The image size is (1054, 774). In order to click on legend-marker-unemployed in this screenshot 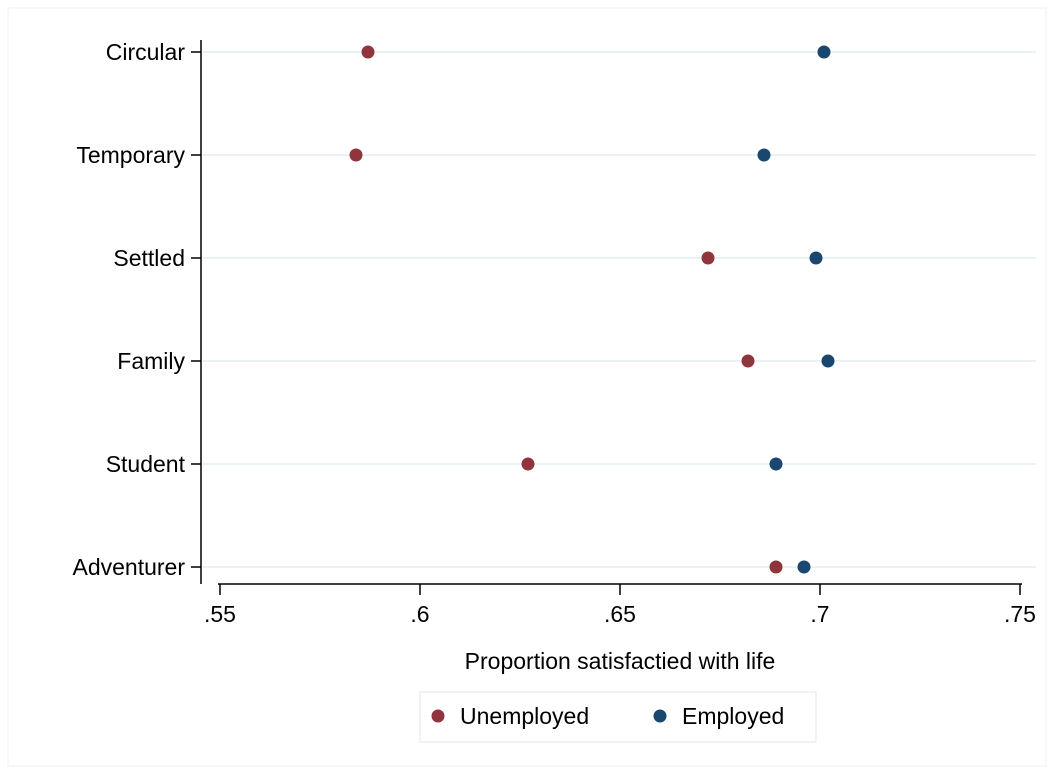, I will do `click(438, 716)`.